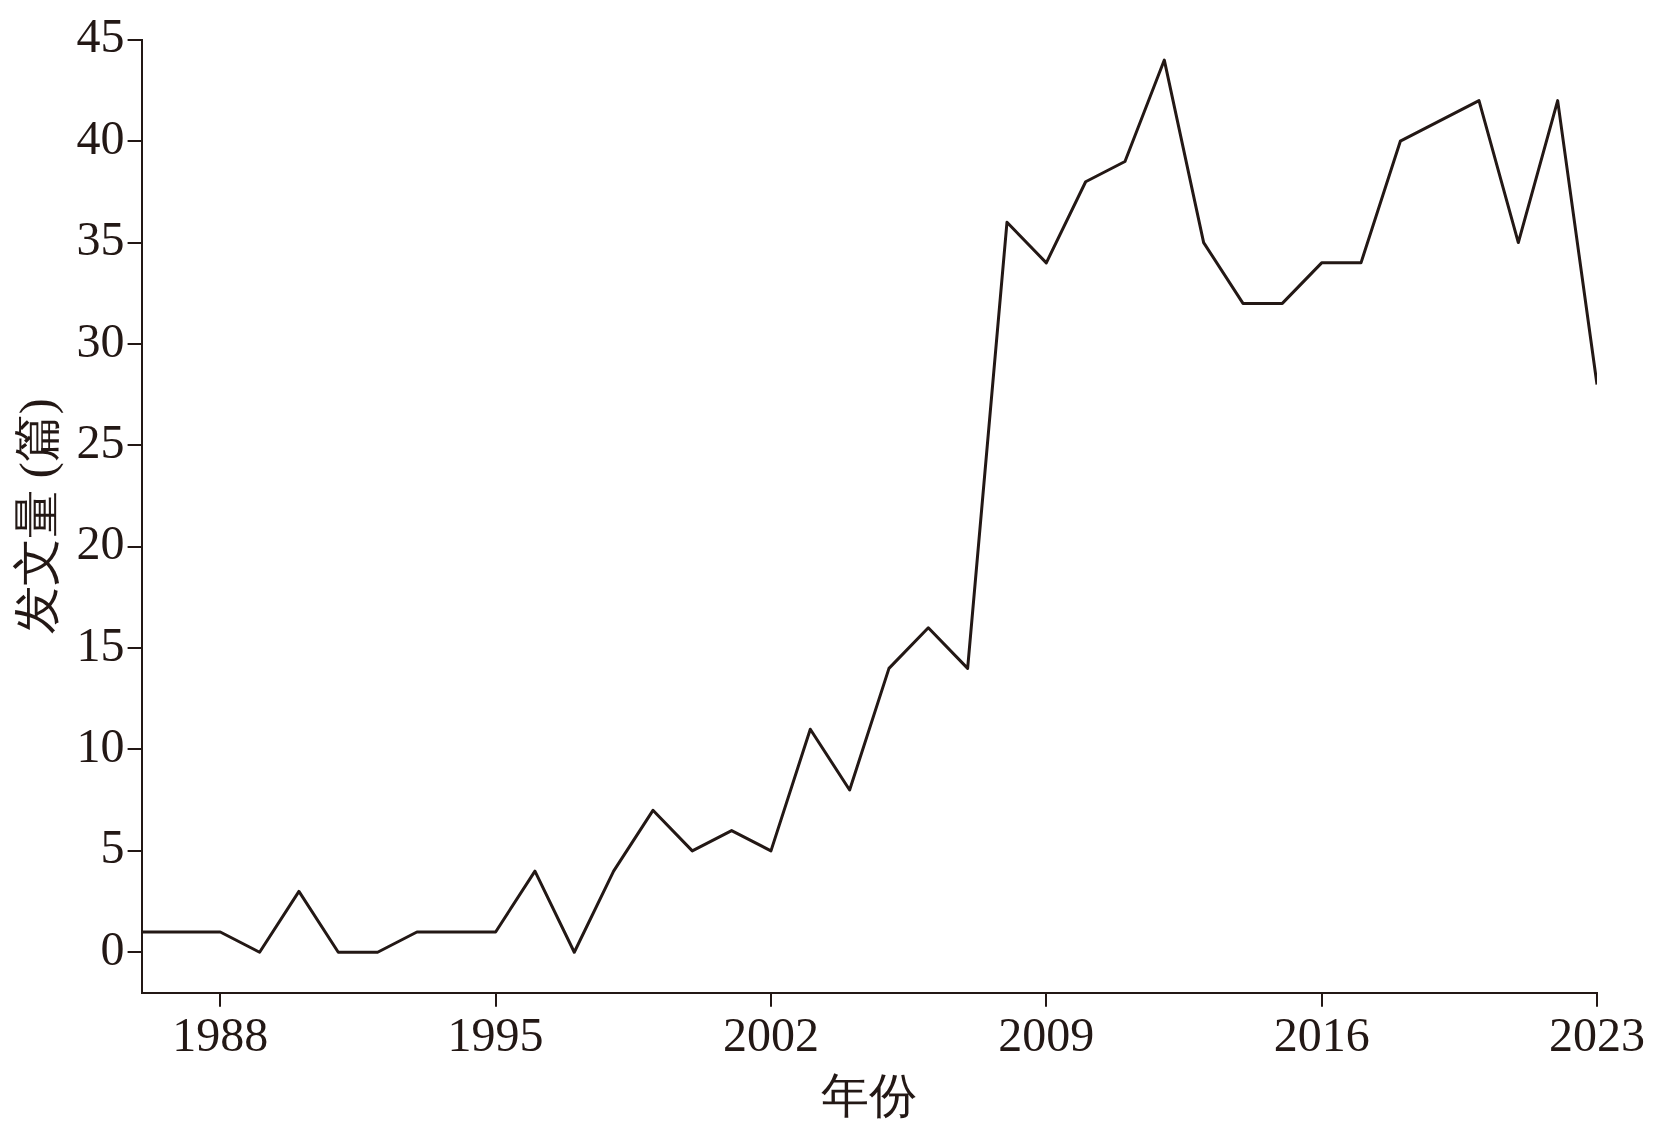 This screenshot has height=1143, width=1662. Describe the element at coordinates (100, 36) in the screenshot. I see `y-tick-label: 45` at that location.